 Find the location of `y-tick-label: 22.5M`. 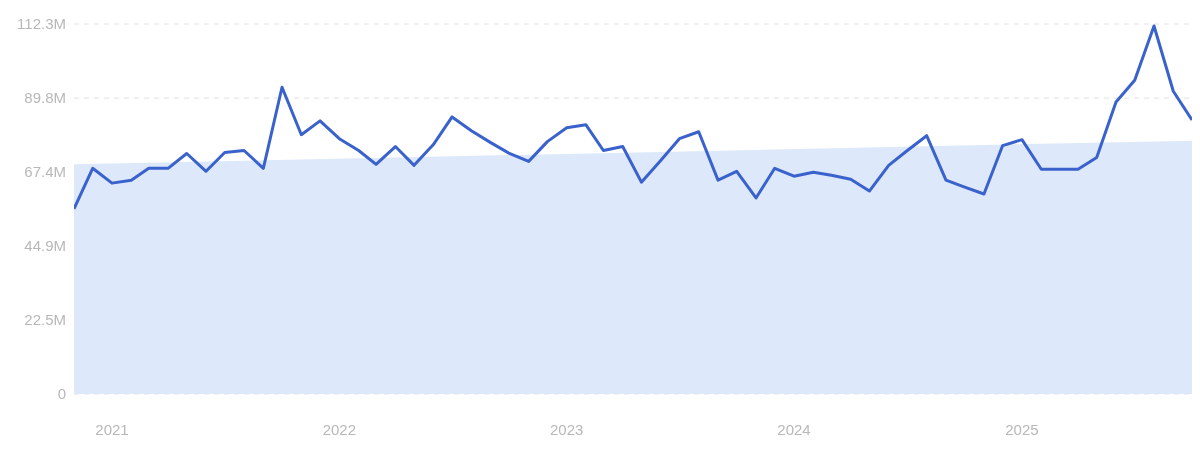

y-tick-label: 22.5M is located at coordinates (45, 320).